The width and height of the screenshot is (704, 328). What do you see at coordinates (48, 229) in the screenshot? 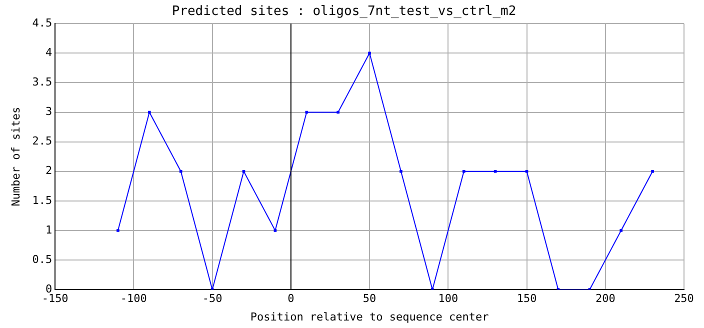
I see `y-tick-label: 1` at bounding box center [48, 229].